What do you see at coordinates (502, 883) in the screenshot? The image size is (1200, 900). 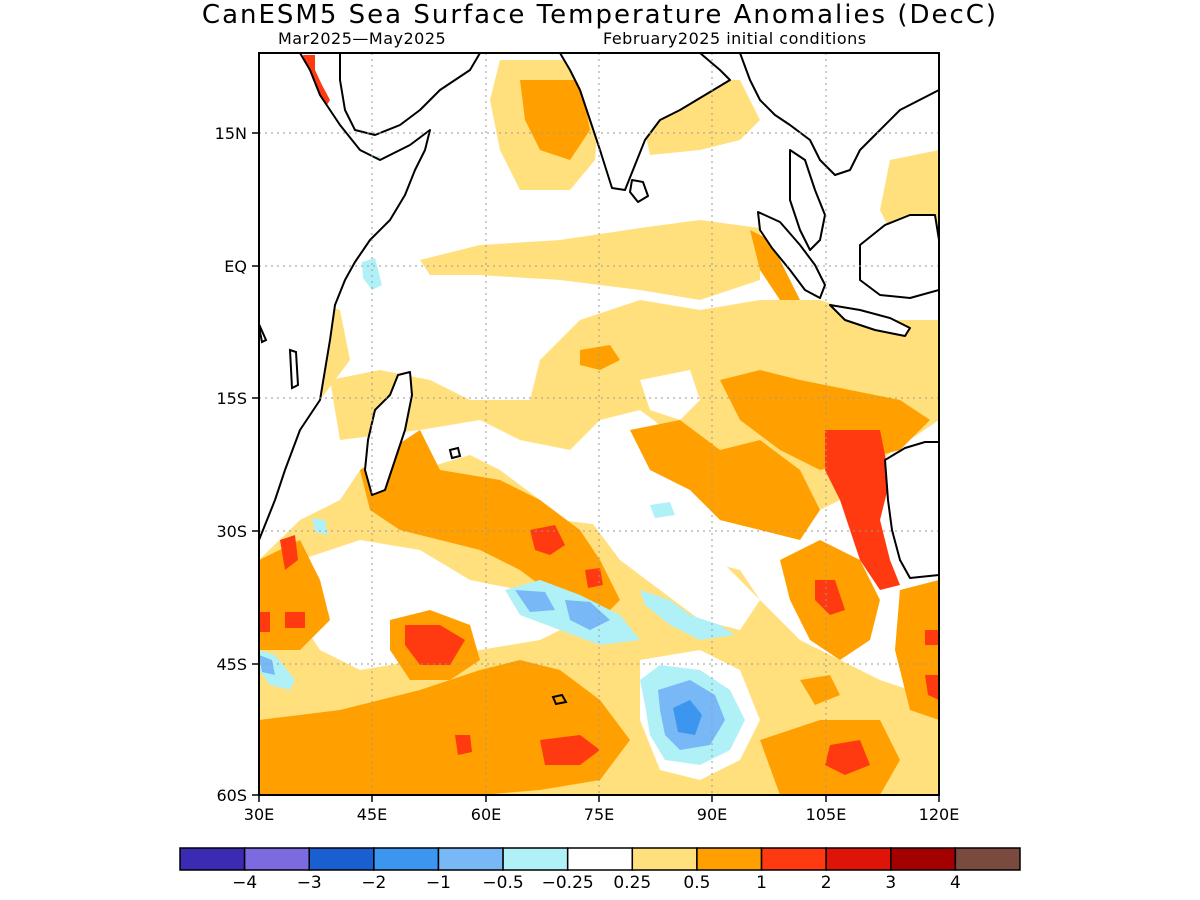 I see `colorbar-label: −0.5` at bounding box center [502, 883].